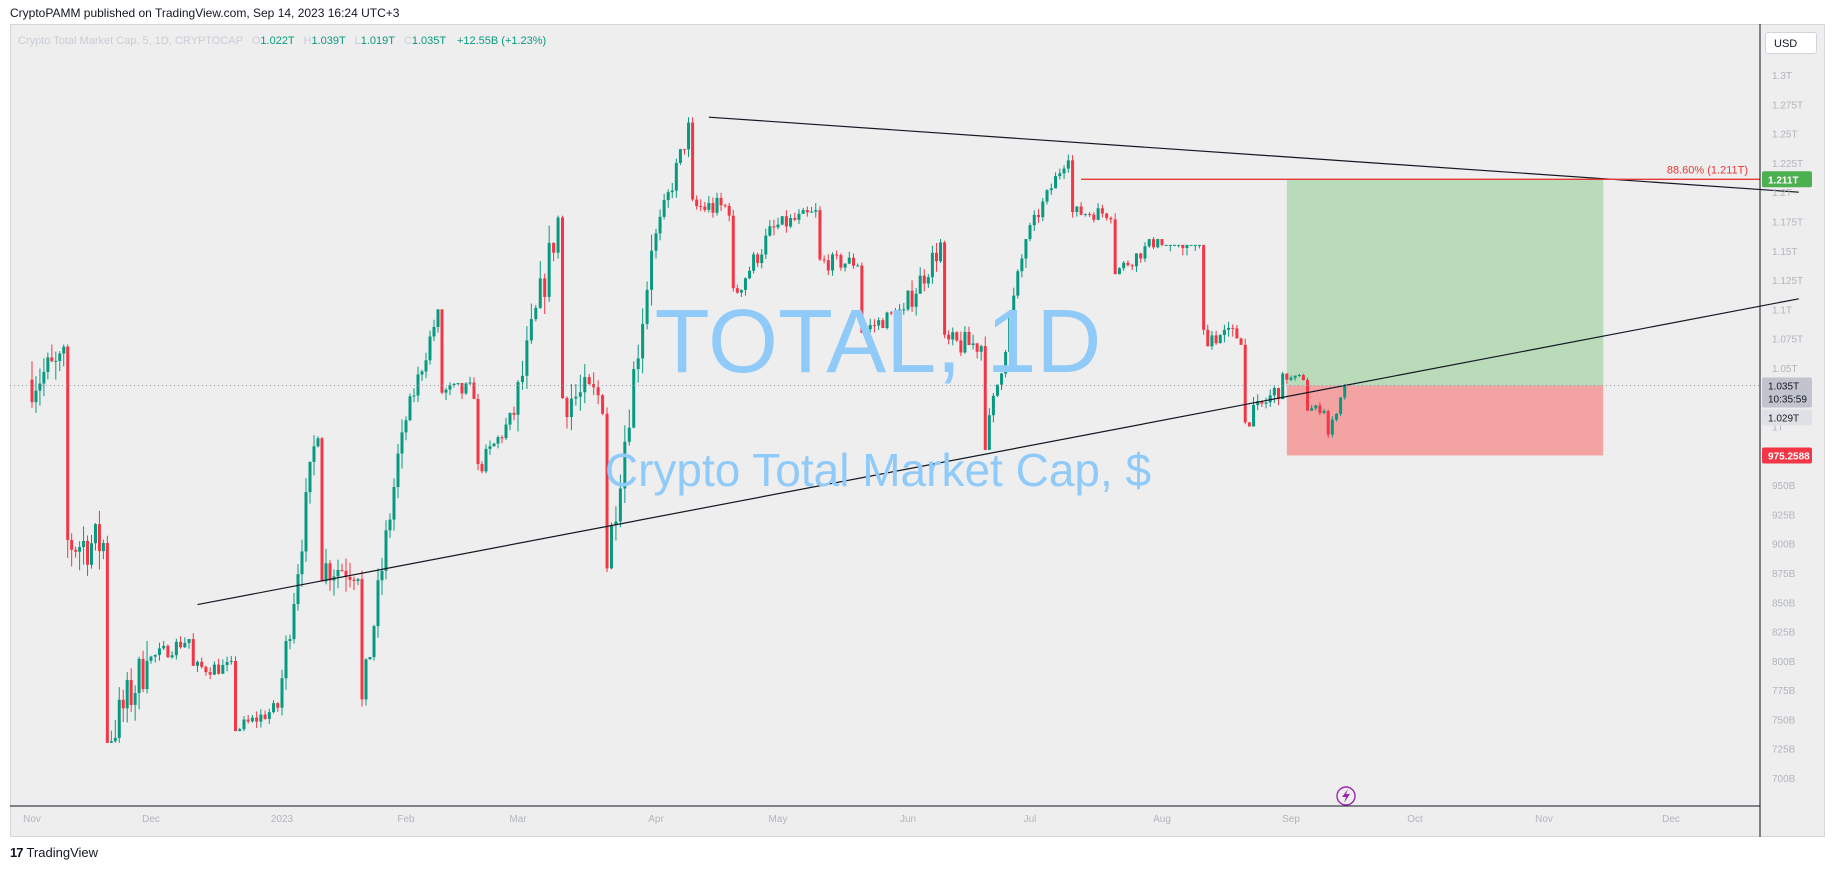  I want to click on price-tick-label: 1.2T, so click(1782, 193).